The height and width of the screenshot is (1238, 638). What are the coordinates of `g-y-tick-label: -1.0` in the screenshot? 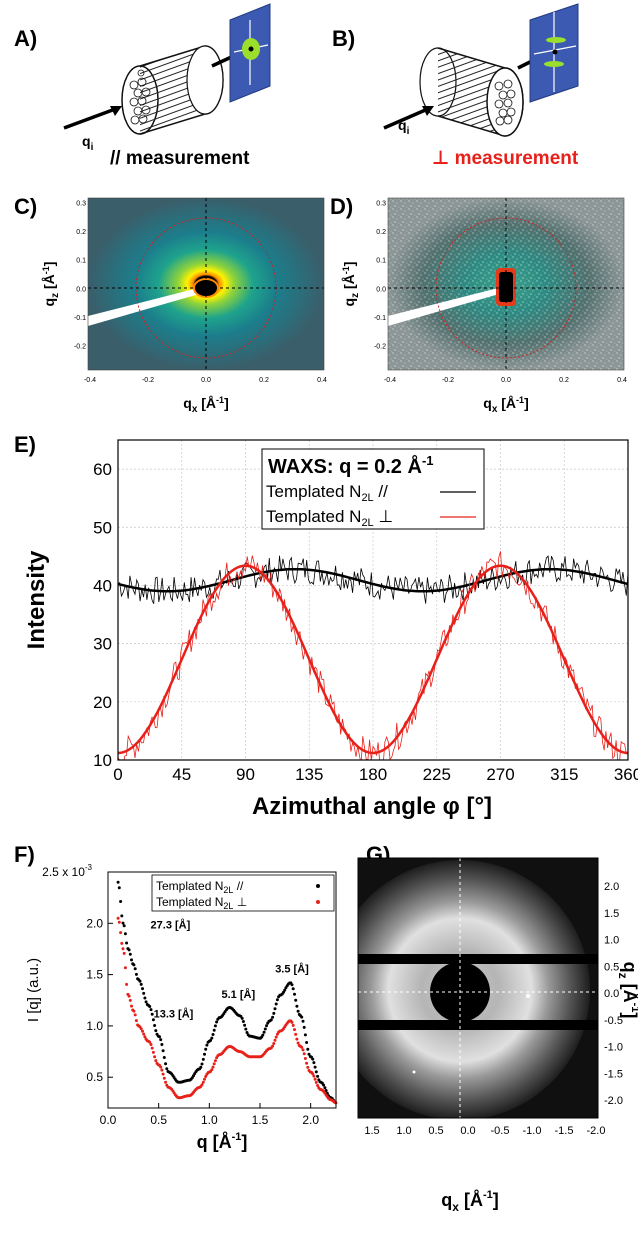 It's located at (613, 1048).